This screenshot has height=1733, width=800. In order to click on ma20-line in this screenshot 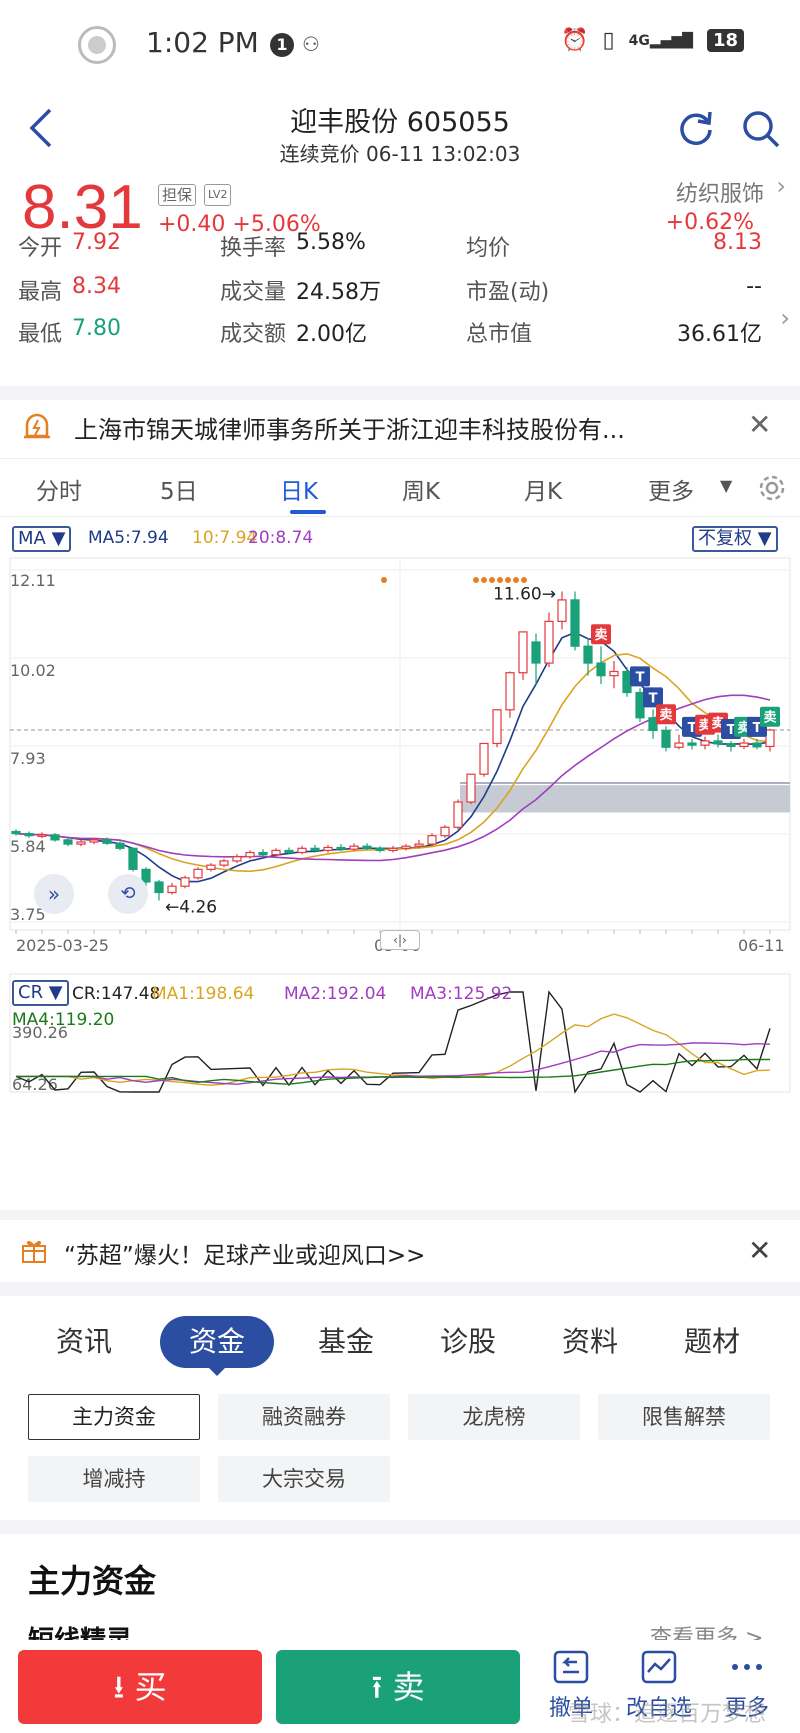, I will do `click(393, 778)`.